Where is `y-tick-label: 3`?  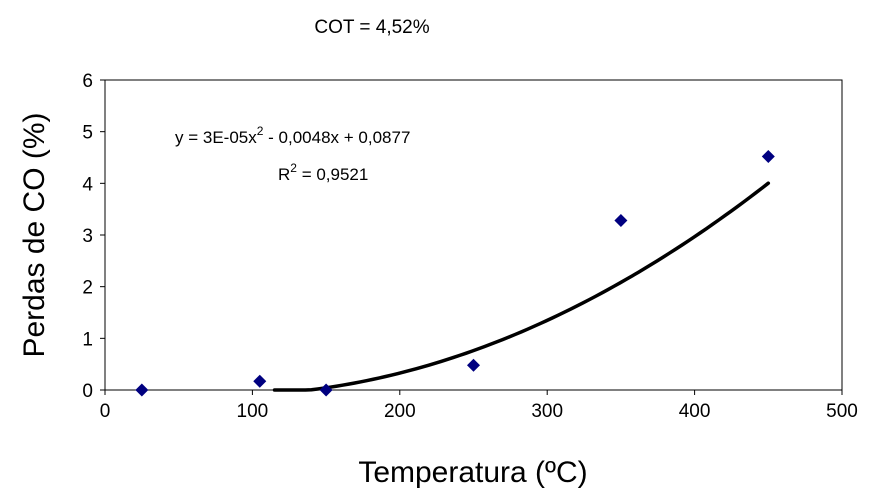 y-tick-label: 3 is located at coordinates (87, 236).